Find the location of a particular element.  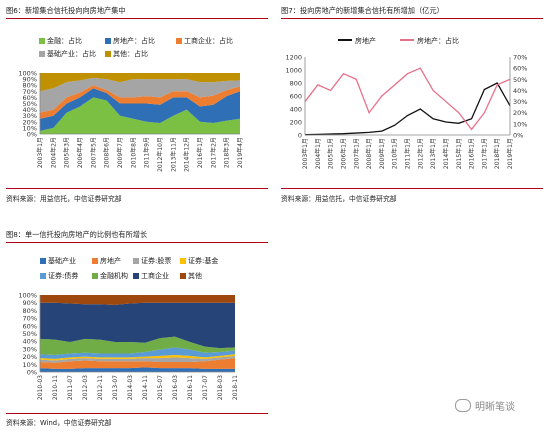

y-right-tick-label: 70% is located at coordinates (520, 58).